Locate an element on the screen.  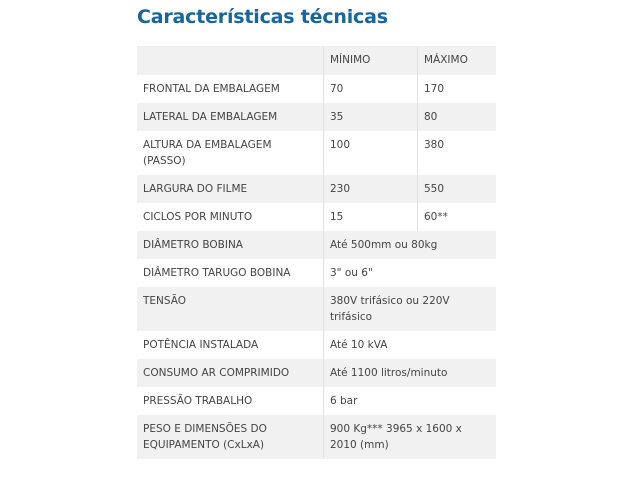
row-max: 80 is located at coordinates (431, 117).